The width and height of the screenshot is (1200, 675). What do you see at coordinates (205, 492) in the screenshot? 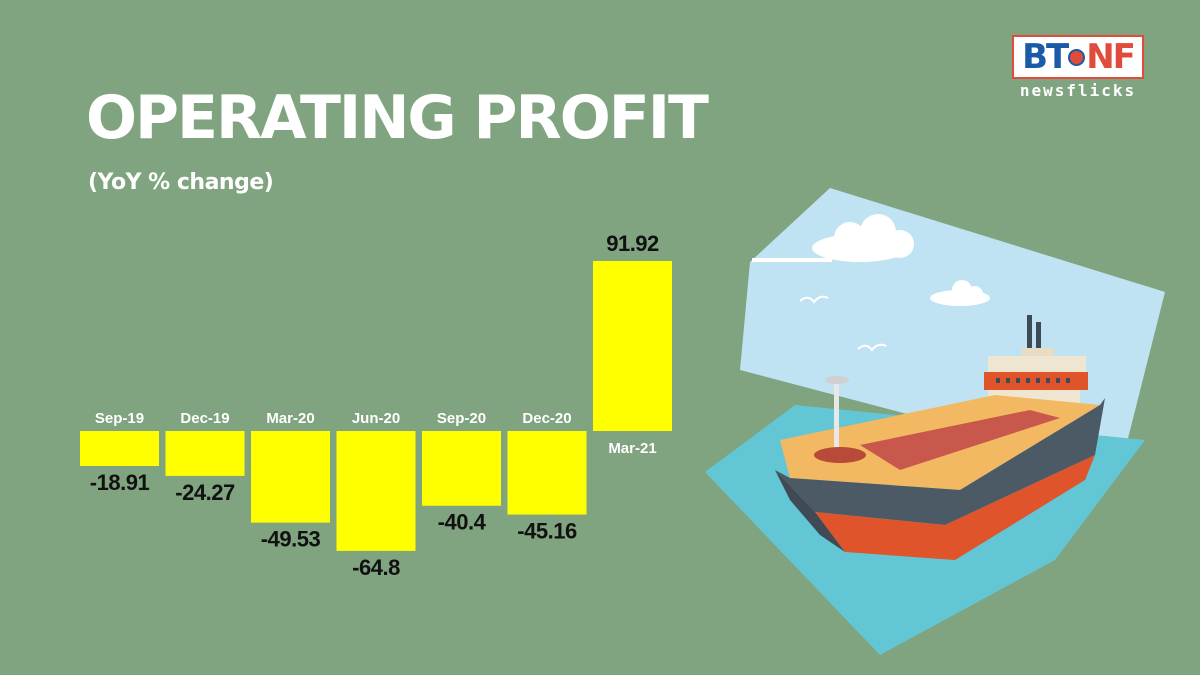
I see `value-label-dec-19: -24.27` at bounding box center [205, 492].